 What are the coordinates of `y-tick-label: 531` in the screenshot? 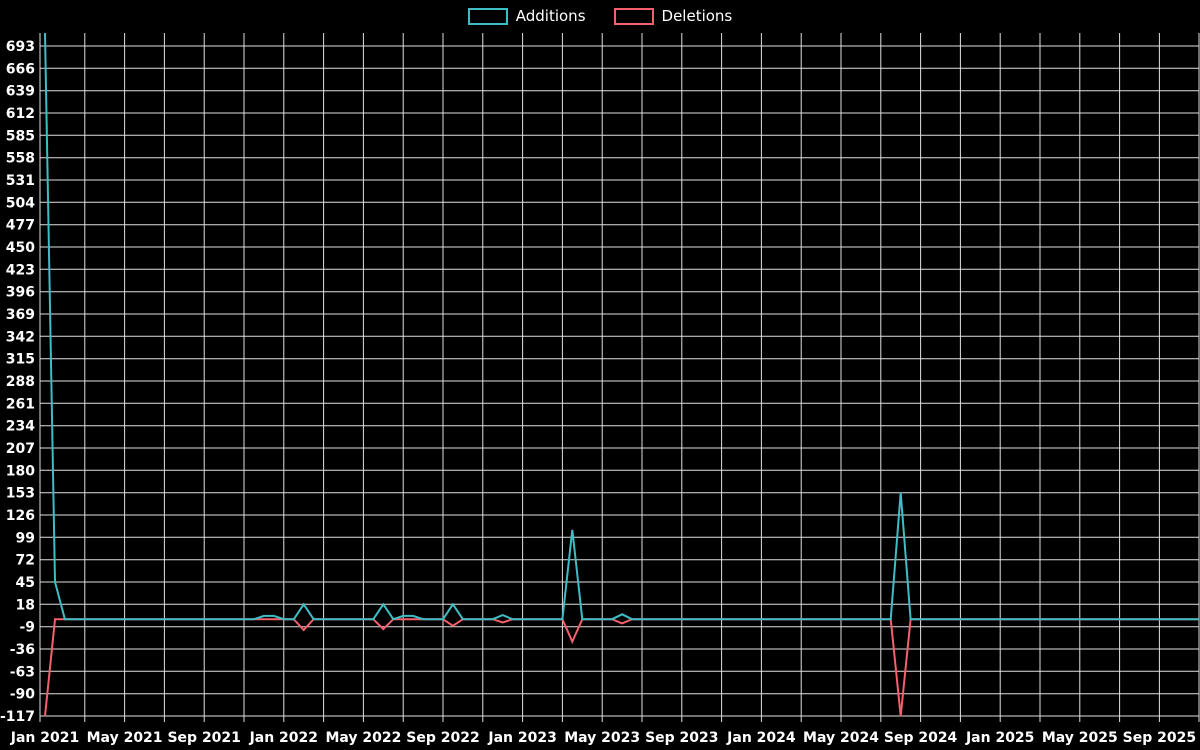 It's located at (20, 181).